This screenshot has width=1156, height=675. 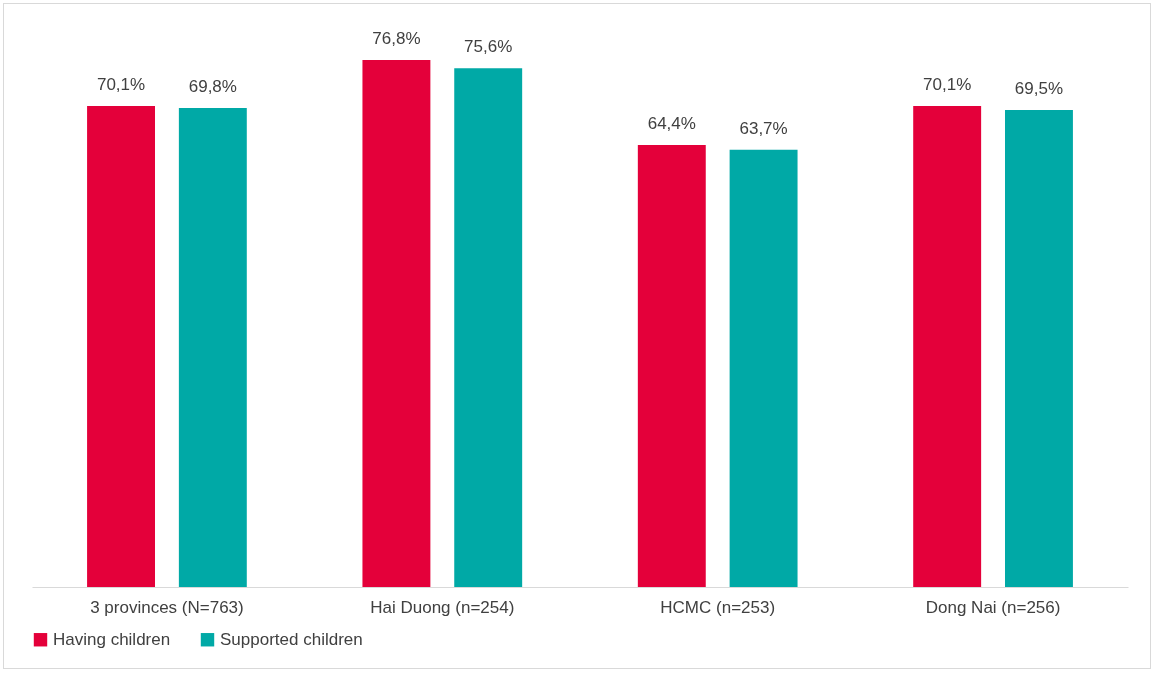 What do you see at coordinates (763, 128) in the screenshot?
I see `data-label: 63,7%` at bounding box center [763, 128].